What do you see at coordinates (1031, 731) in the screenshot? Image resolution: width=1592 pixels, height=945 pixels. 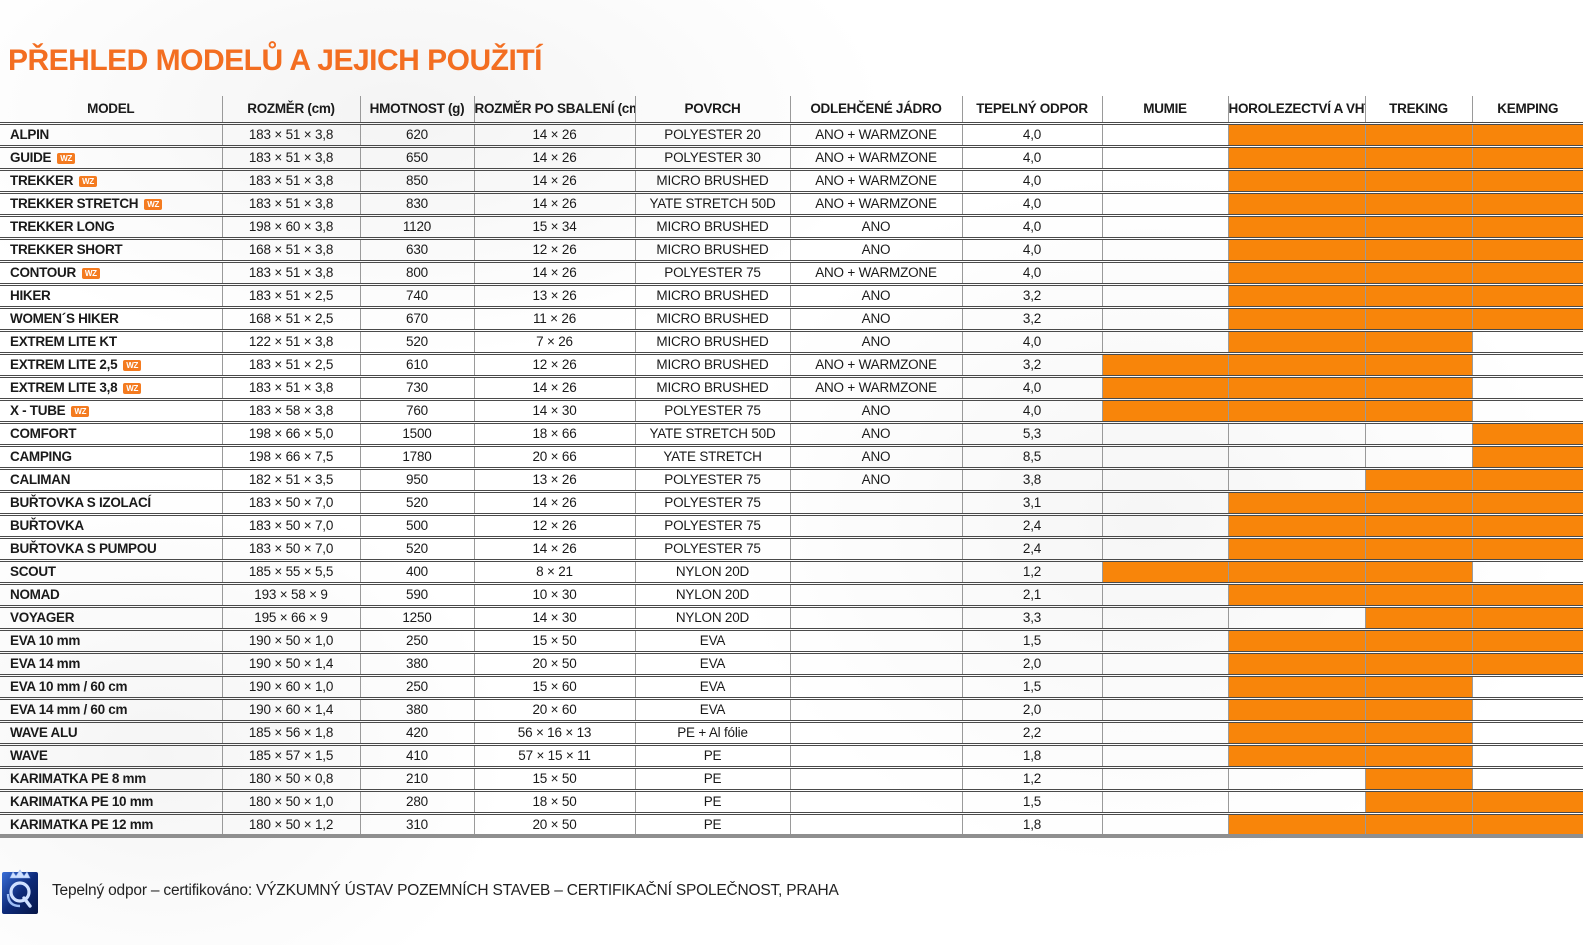 I see `cell-odpor: 2,2` at bounding box center [1031, 731].